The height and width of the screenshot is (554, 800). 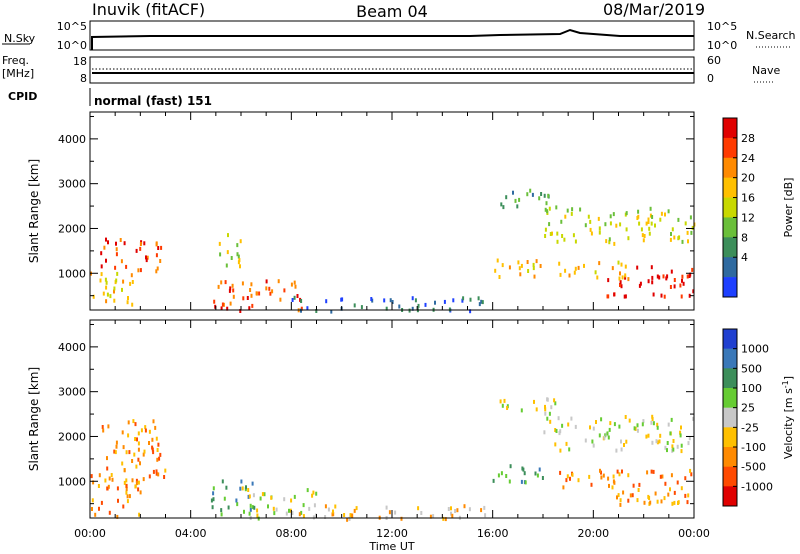 What do you see at coordinates (714, 60) in the screenshot?
I see `nave-tick-top: 60` at bounding box center [714, 60].